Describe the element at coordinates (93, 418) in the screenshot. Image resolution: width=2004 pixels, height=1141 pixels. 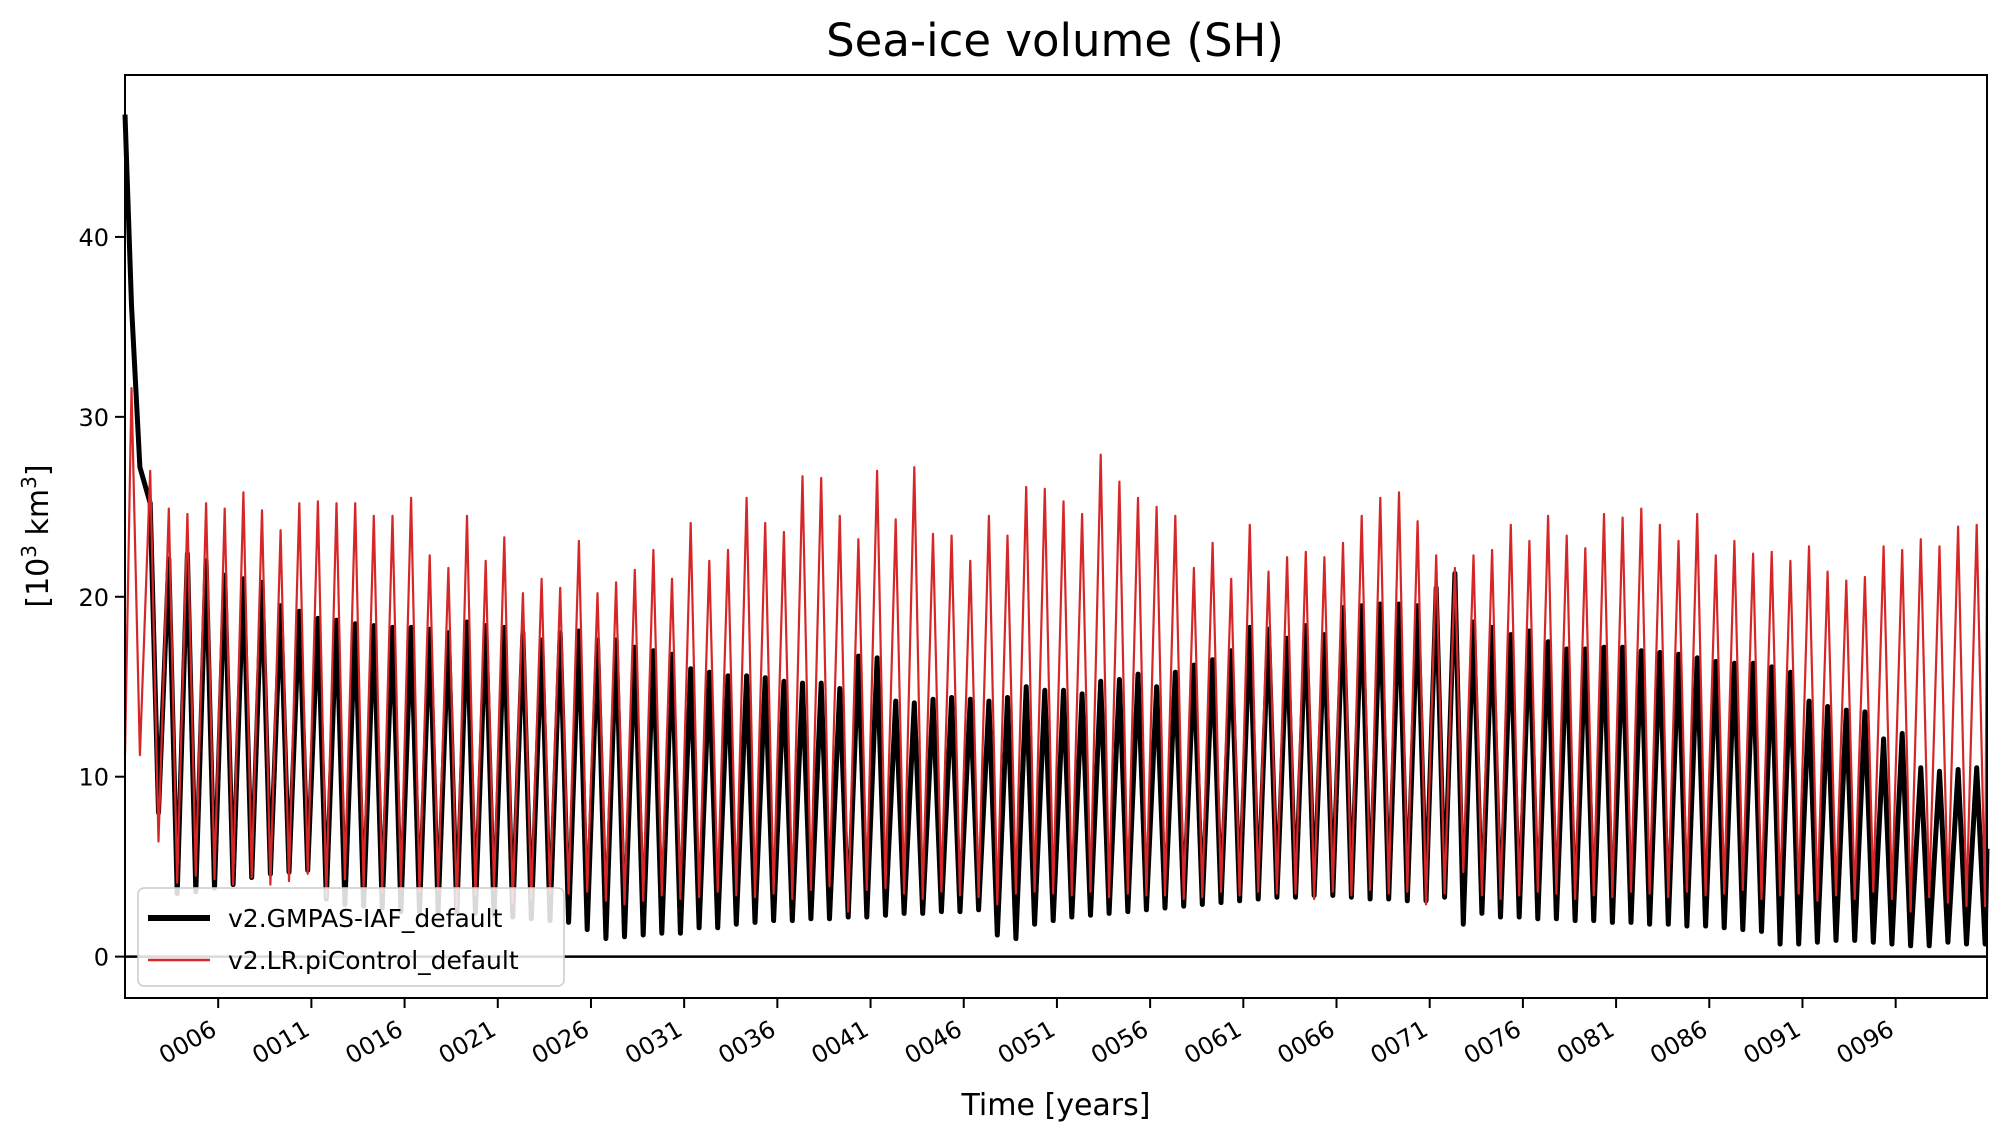
I see `y-tick-label: 30` at that location.